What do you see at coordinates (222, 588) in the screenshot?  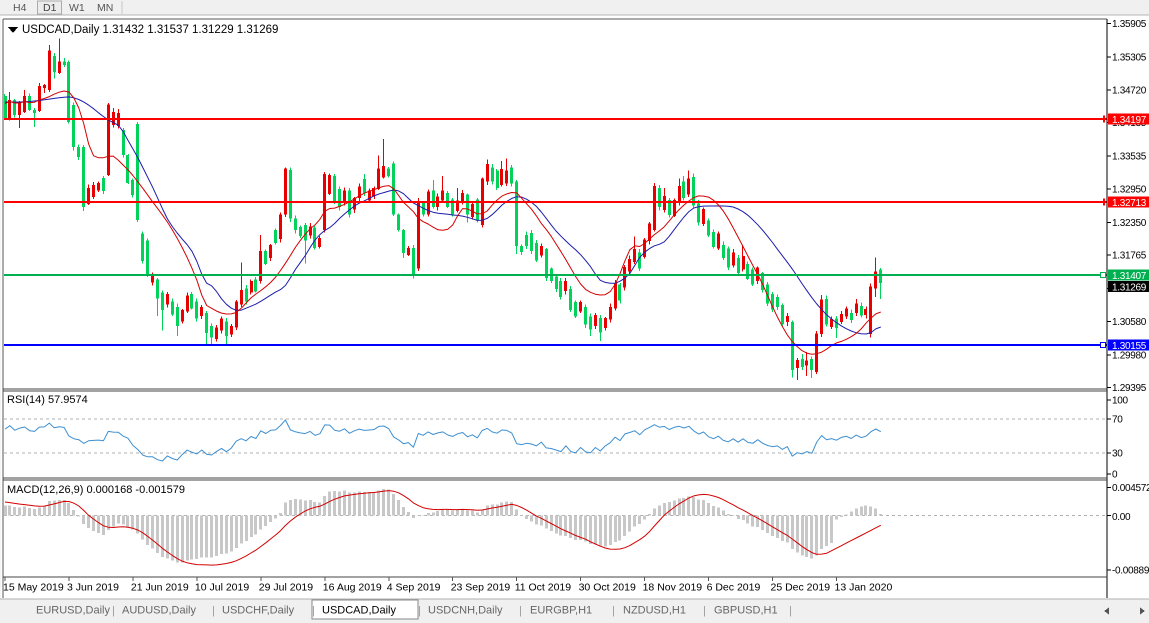 I see `svg-text: 10 Jul 2019` at bounding box center [222, 588].